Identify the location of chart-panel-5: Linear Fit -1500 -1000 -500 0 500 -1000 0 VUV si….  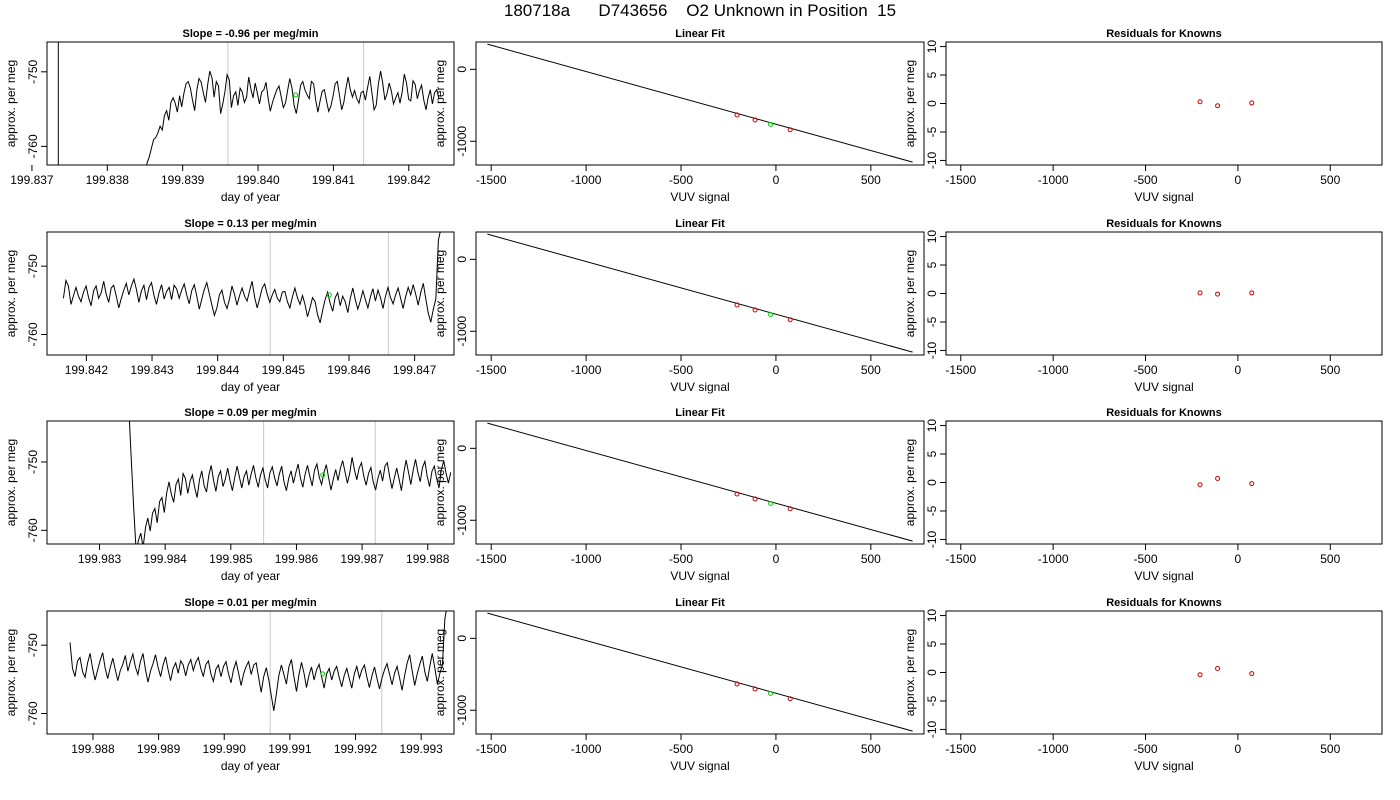
(679, 306).